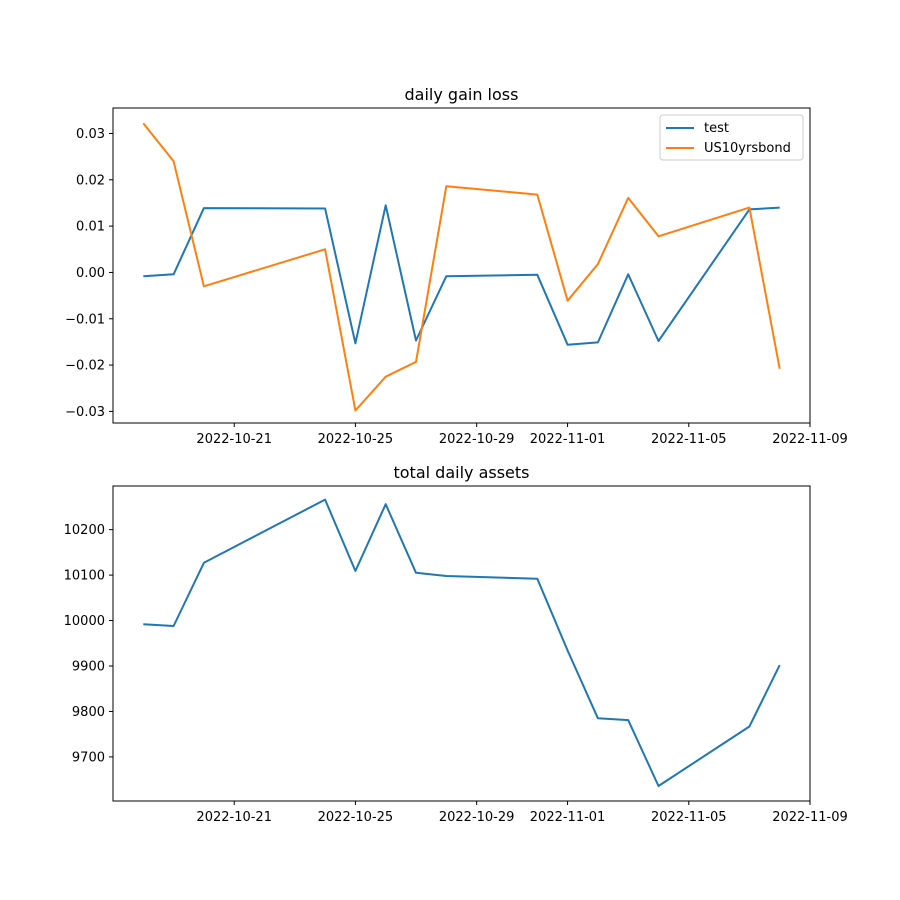 The height and width of the screenshot is (900, 900). What do you see at coordinates (90, 134) in the screenshot?
I see `y-tick-label: 0.03` at bounding box center [90, 134].